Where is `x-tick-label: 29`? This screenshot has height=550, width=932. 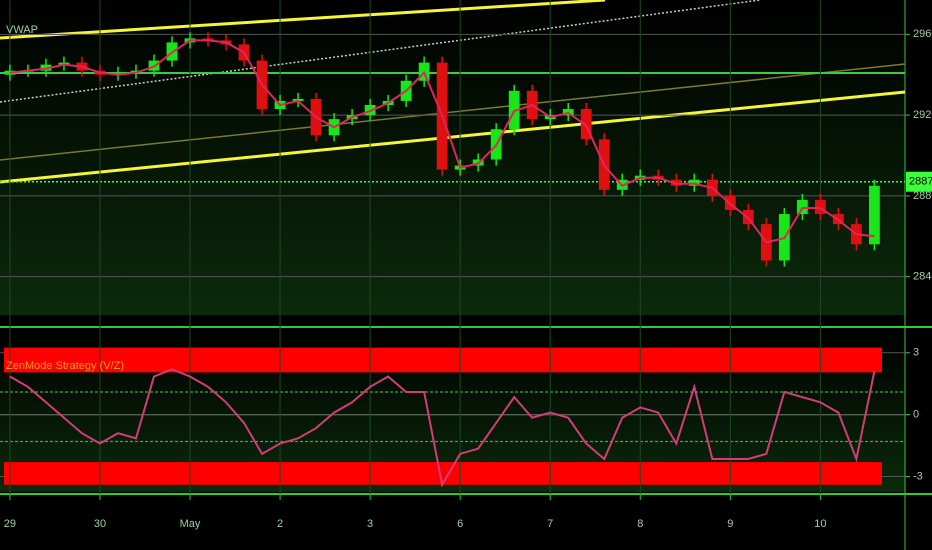 x-tick-label: 29 is located at coordinates (10, 524).